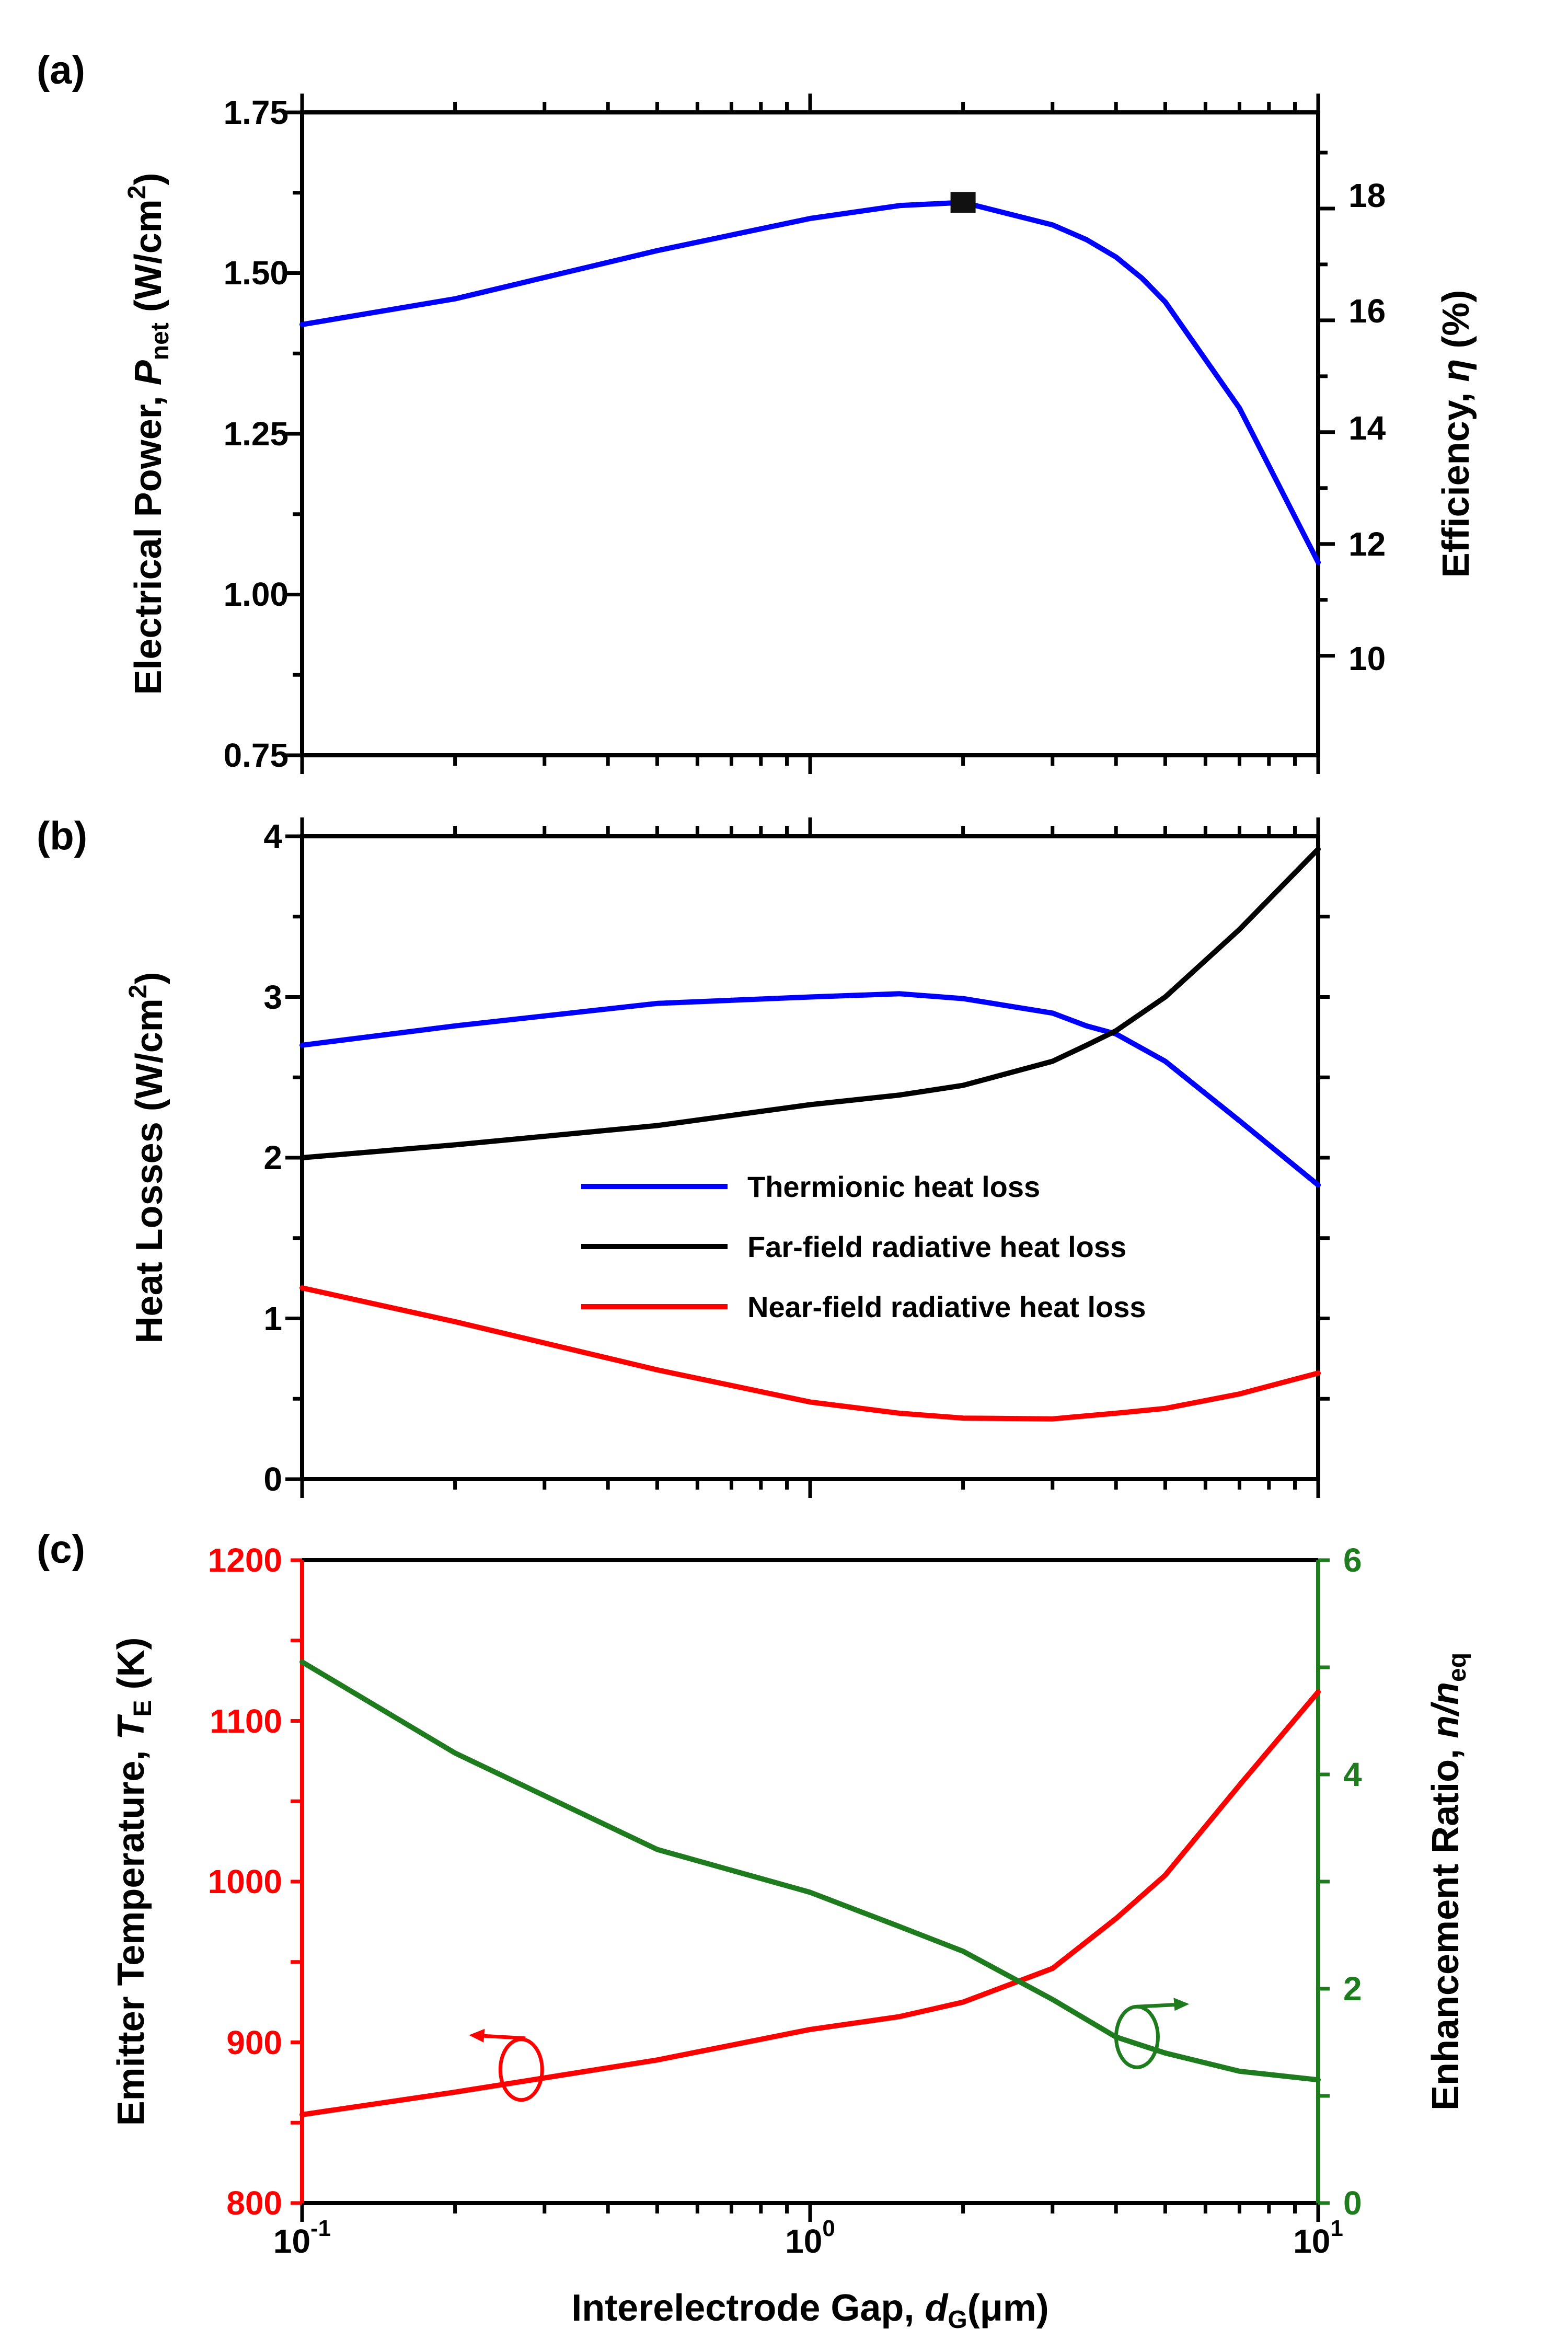  What do you see at coordinates (131, 1669) in the screenshot?
I see `panel-c-left-axis-title-unit: (K)` at bounding box center [131, 1669].